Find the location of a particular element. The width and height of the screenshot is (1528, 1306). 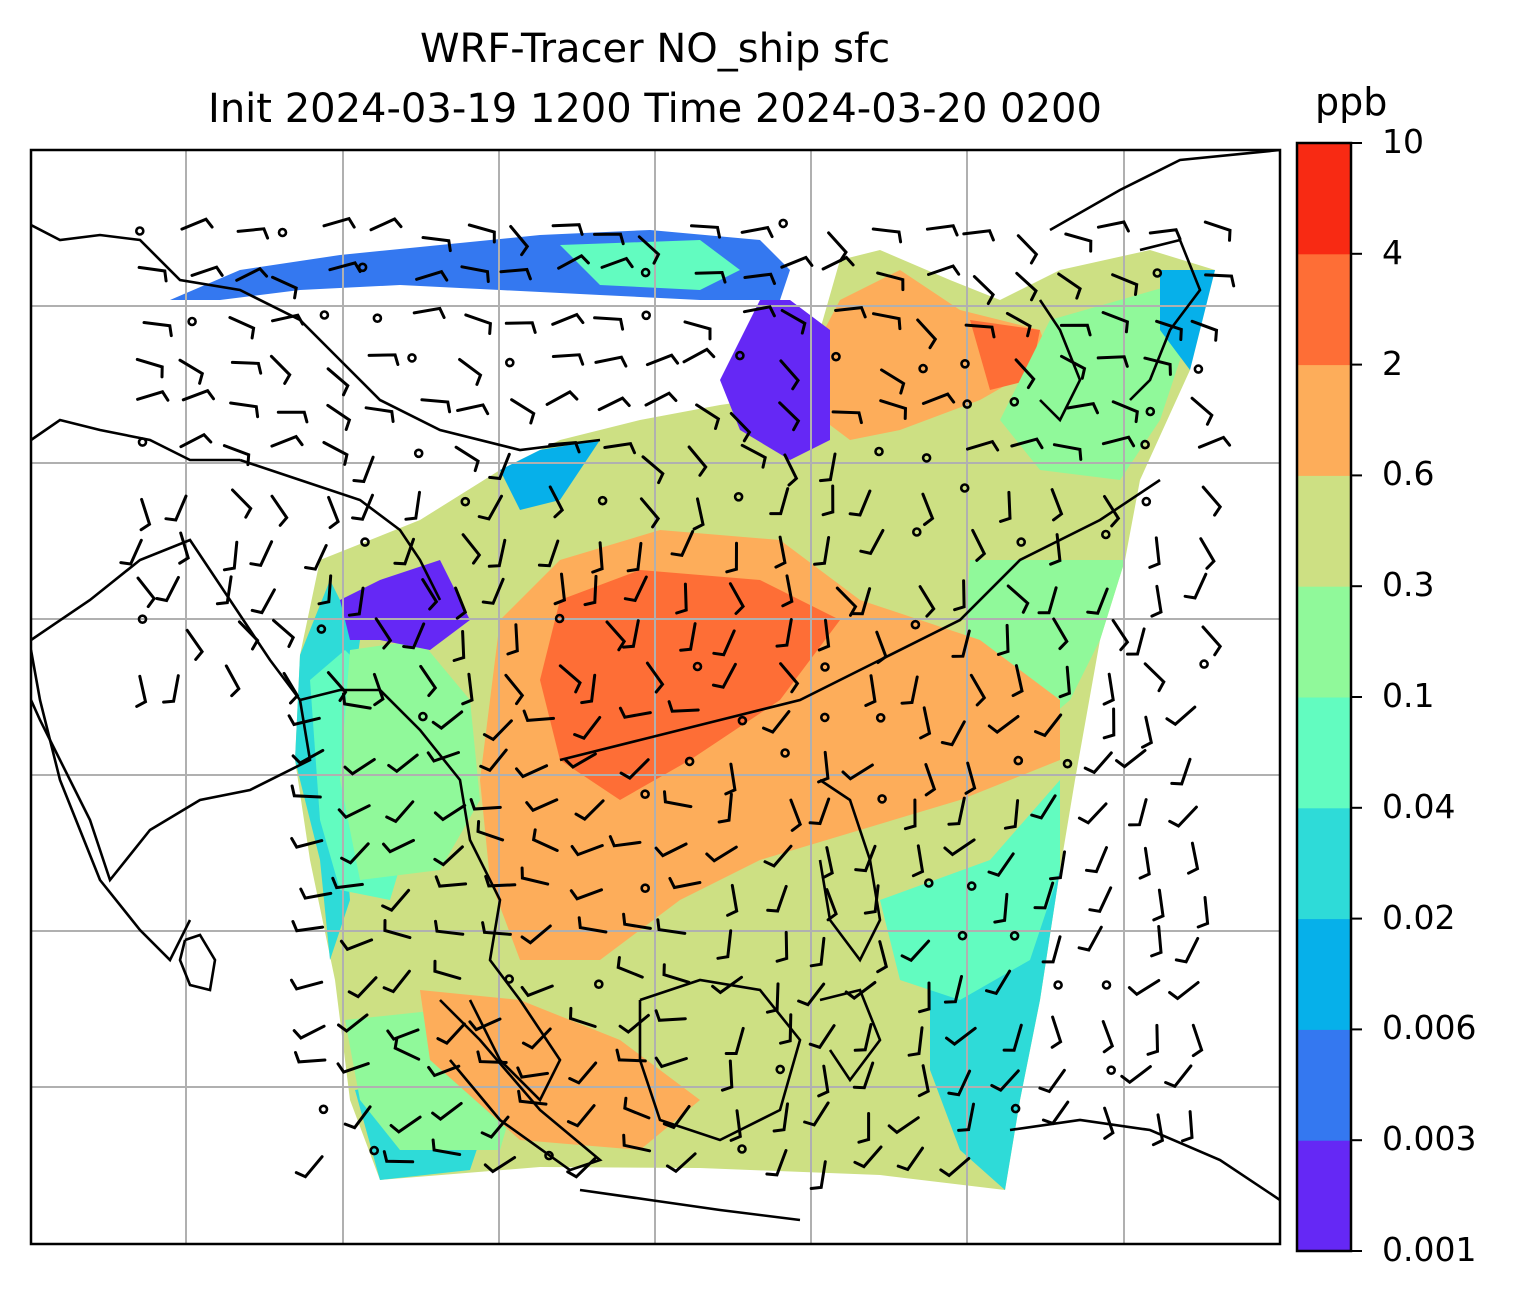

colorbar-tick-label: 0.006 is located at coordinates (1429, 1028).